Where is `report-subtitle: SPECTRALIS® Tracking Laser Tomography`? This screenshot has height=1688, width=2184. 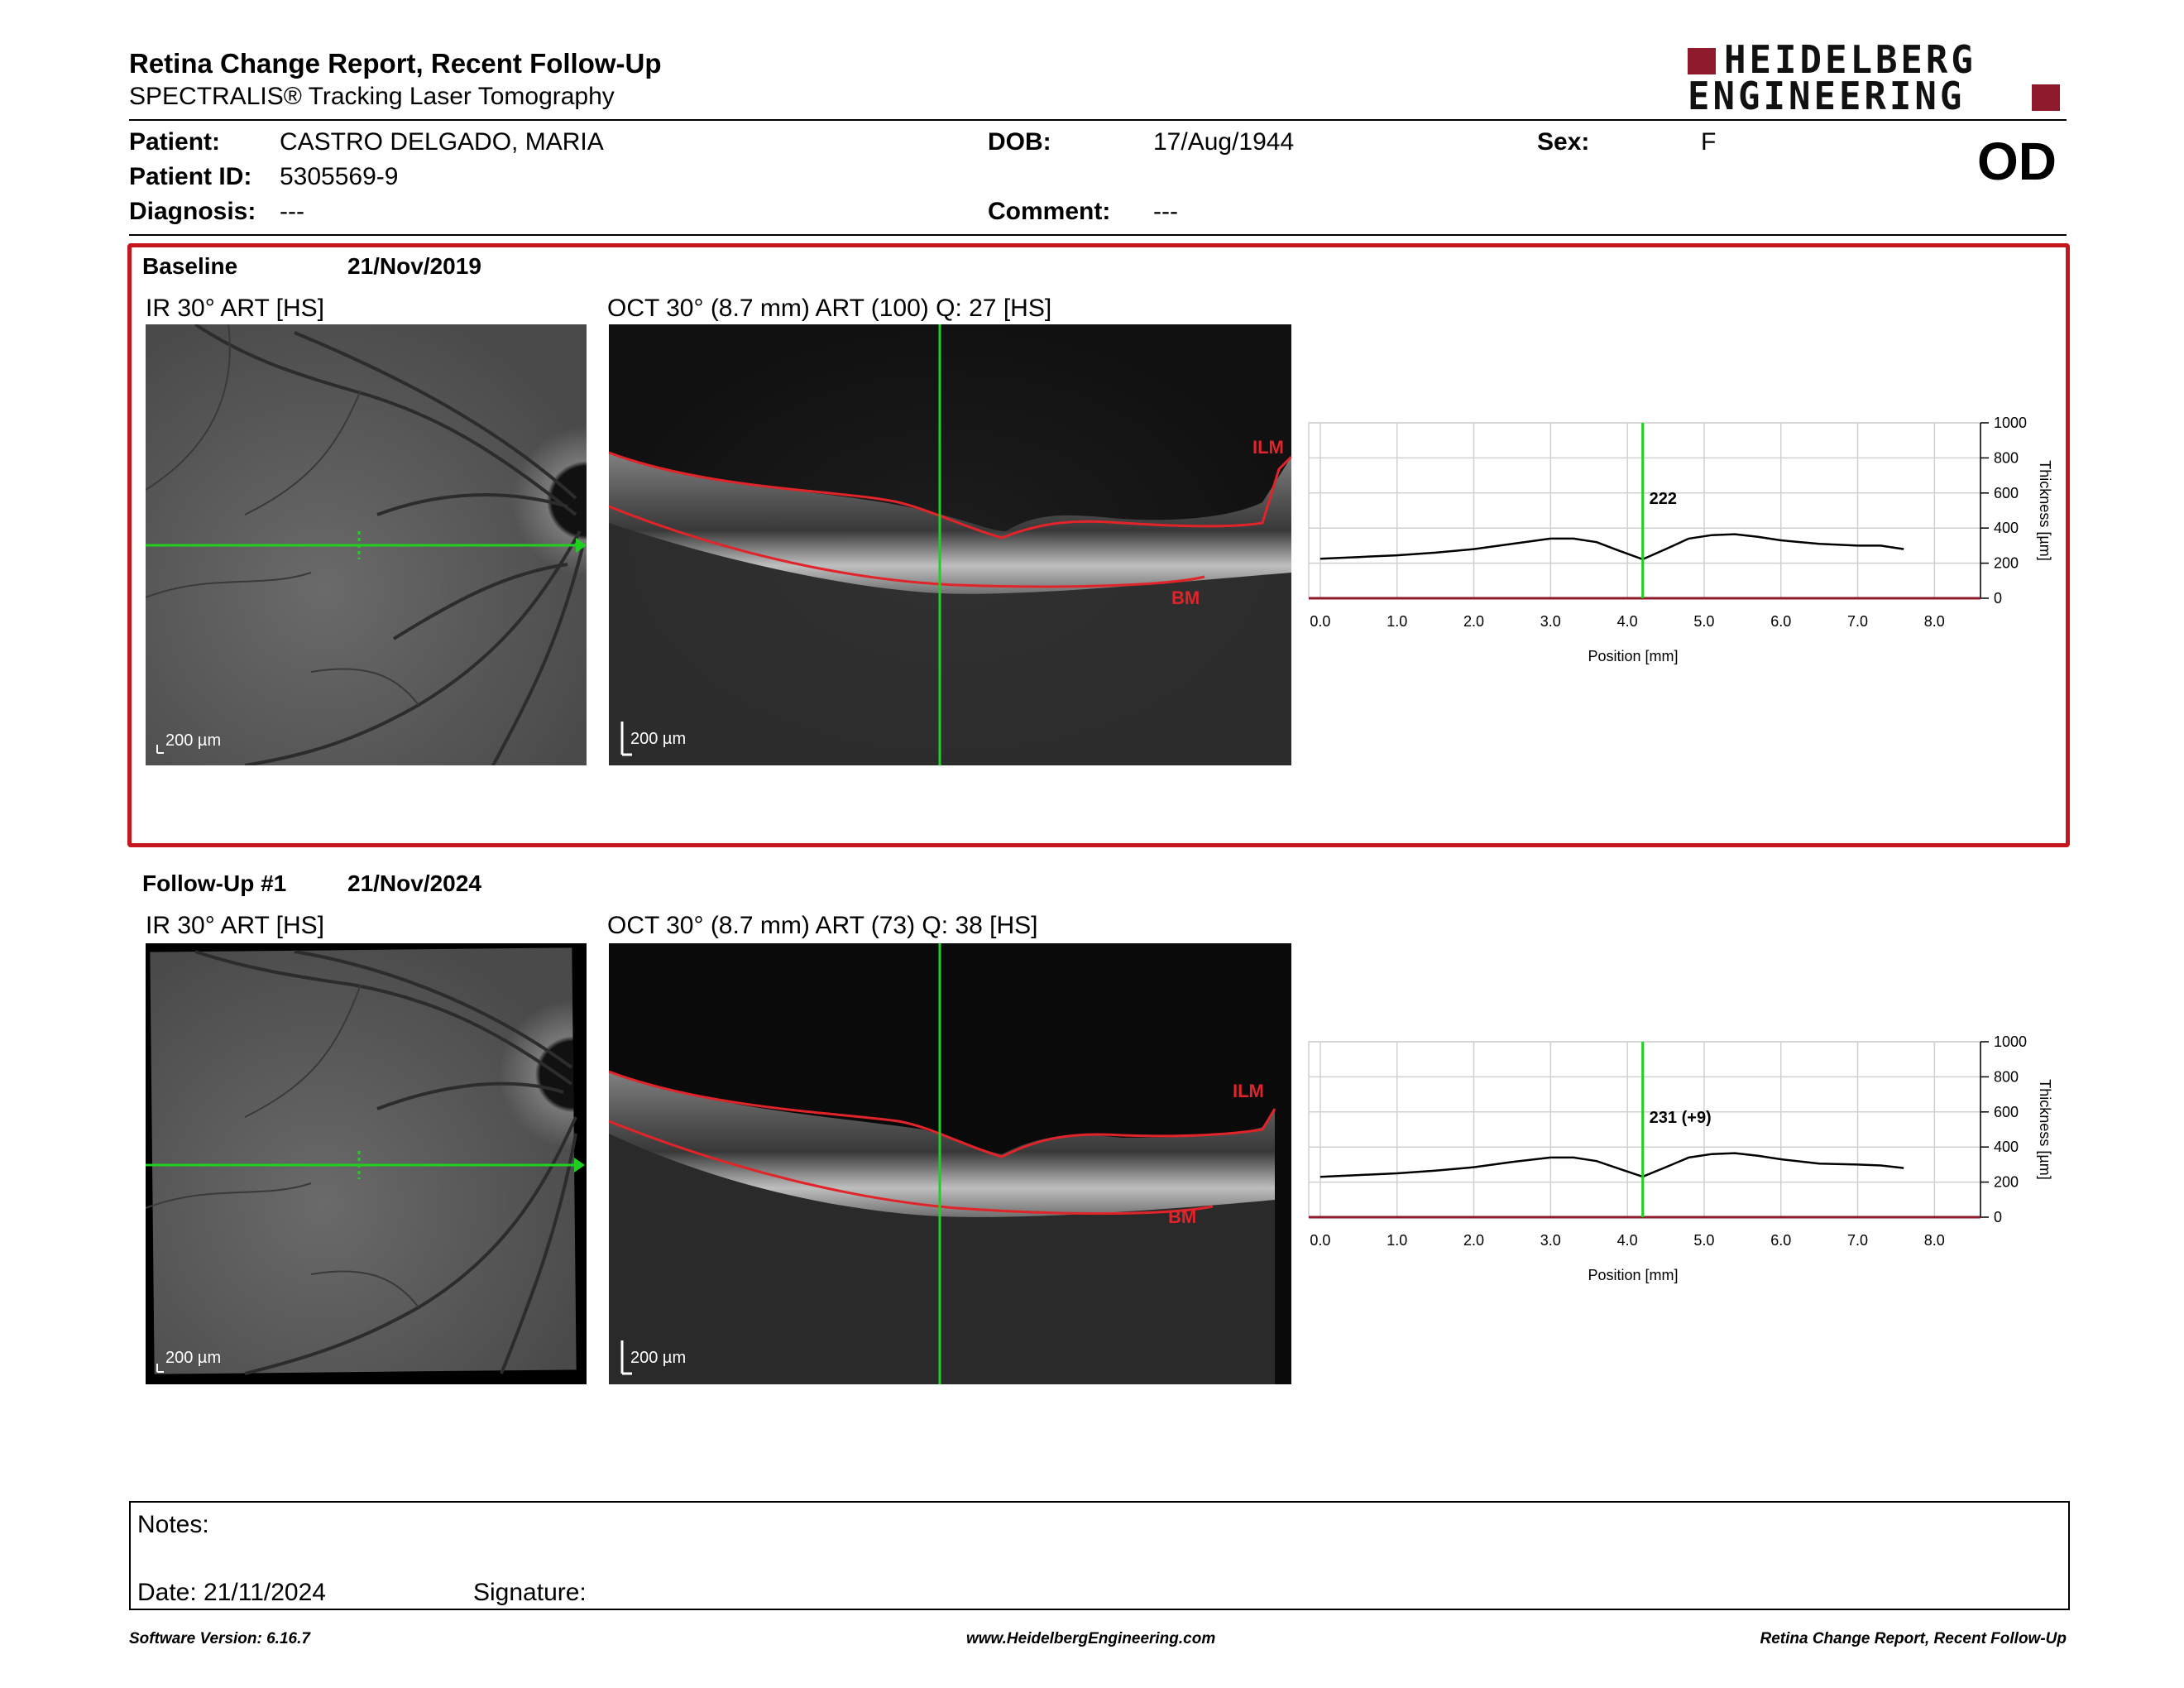 report-subtitle: SPECTRALIS® Tracking Laser Tomography is located at coordinates (372, 96).